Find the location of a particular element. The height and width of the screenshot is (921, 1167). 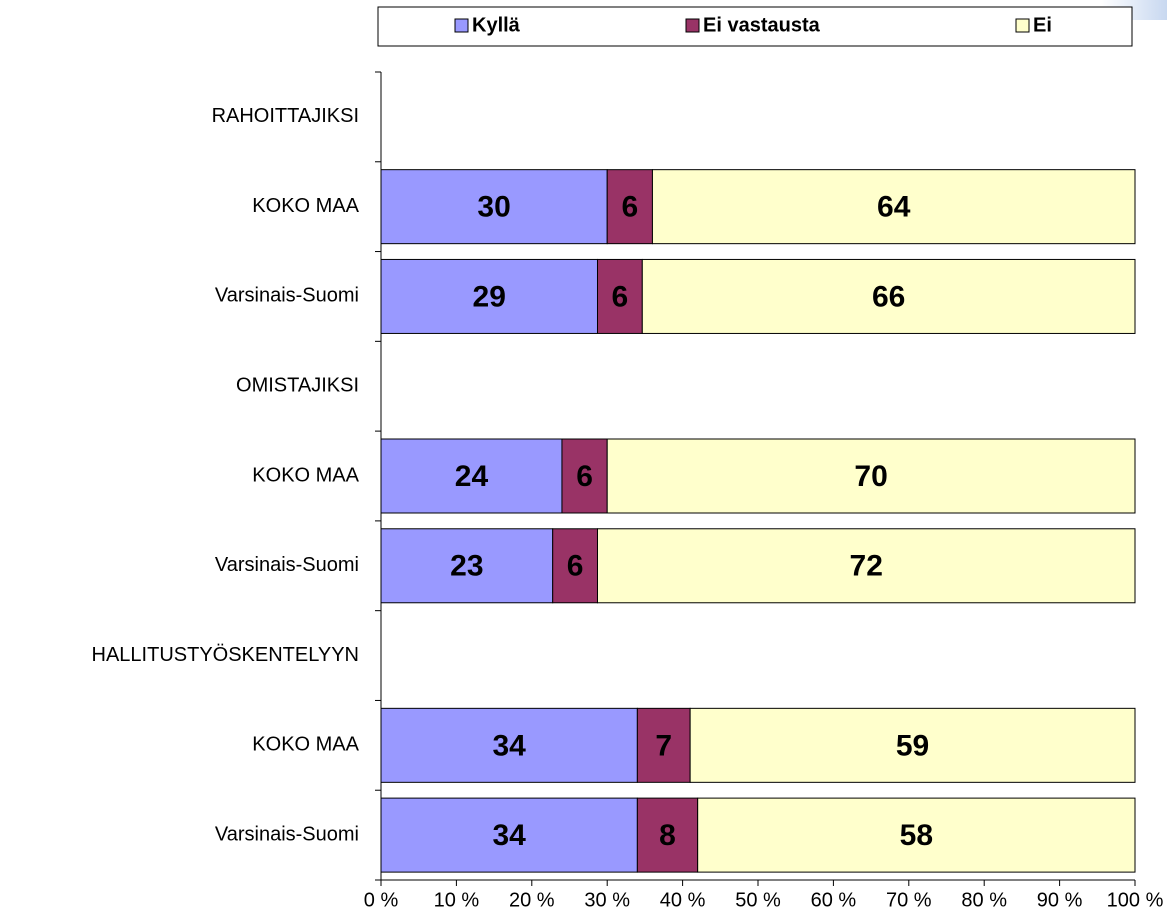

data-label: 64 is located at coordinates (894, 207).